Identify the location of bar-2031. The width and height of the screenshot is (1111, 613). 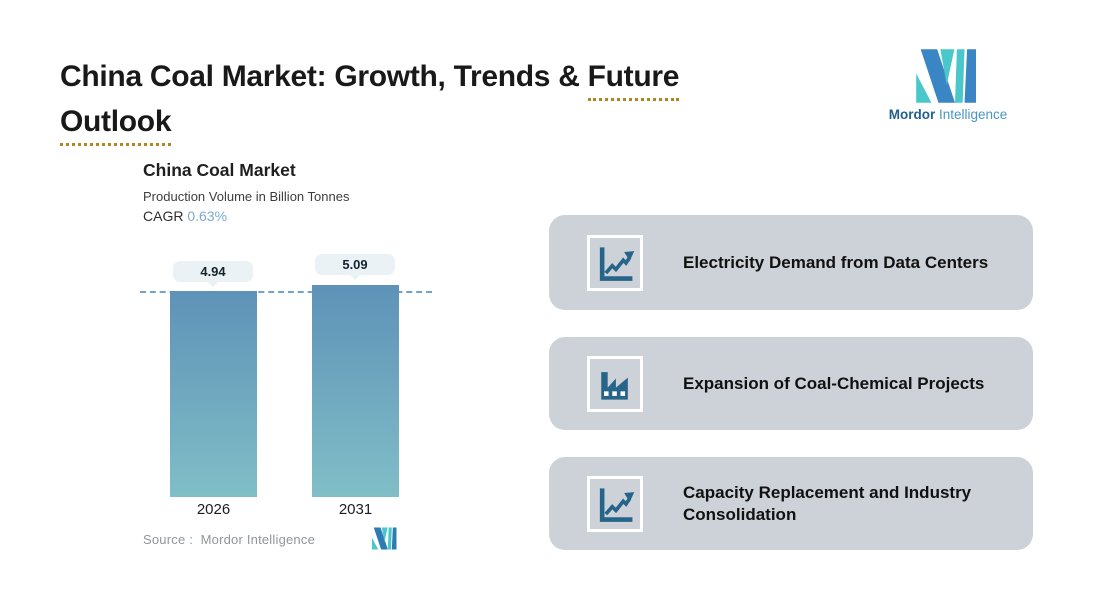
(355, 391).